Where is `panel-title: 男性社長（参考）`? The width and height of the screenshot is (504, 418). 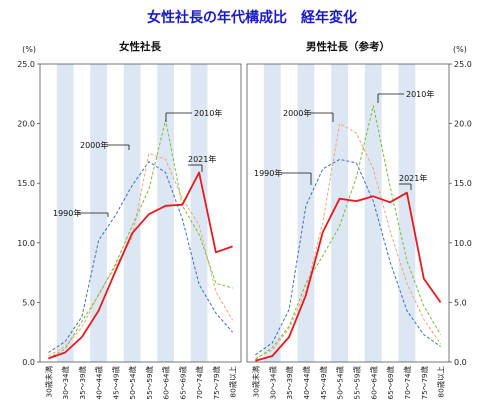
panel-title: 男性社長（参考） is located at coordinates (348, 46).